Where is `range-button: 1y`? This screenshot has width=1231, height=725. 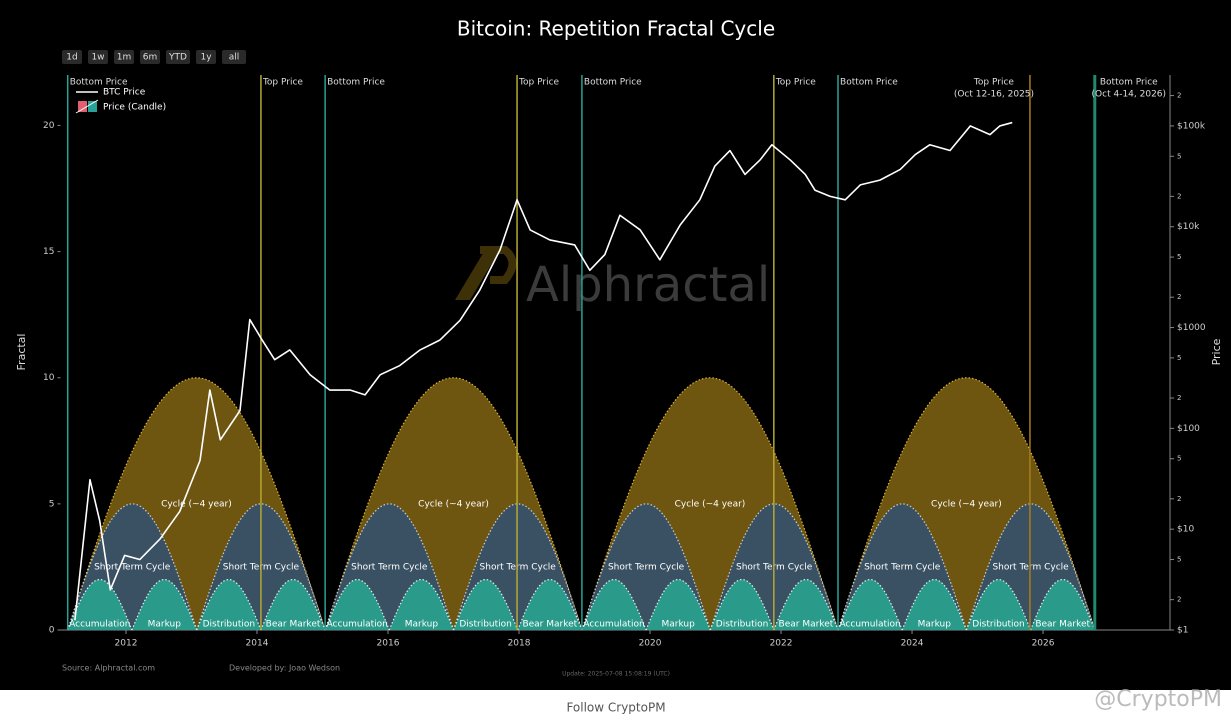
range-button: 1y is located at coordinates (206, 57).